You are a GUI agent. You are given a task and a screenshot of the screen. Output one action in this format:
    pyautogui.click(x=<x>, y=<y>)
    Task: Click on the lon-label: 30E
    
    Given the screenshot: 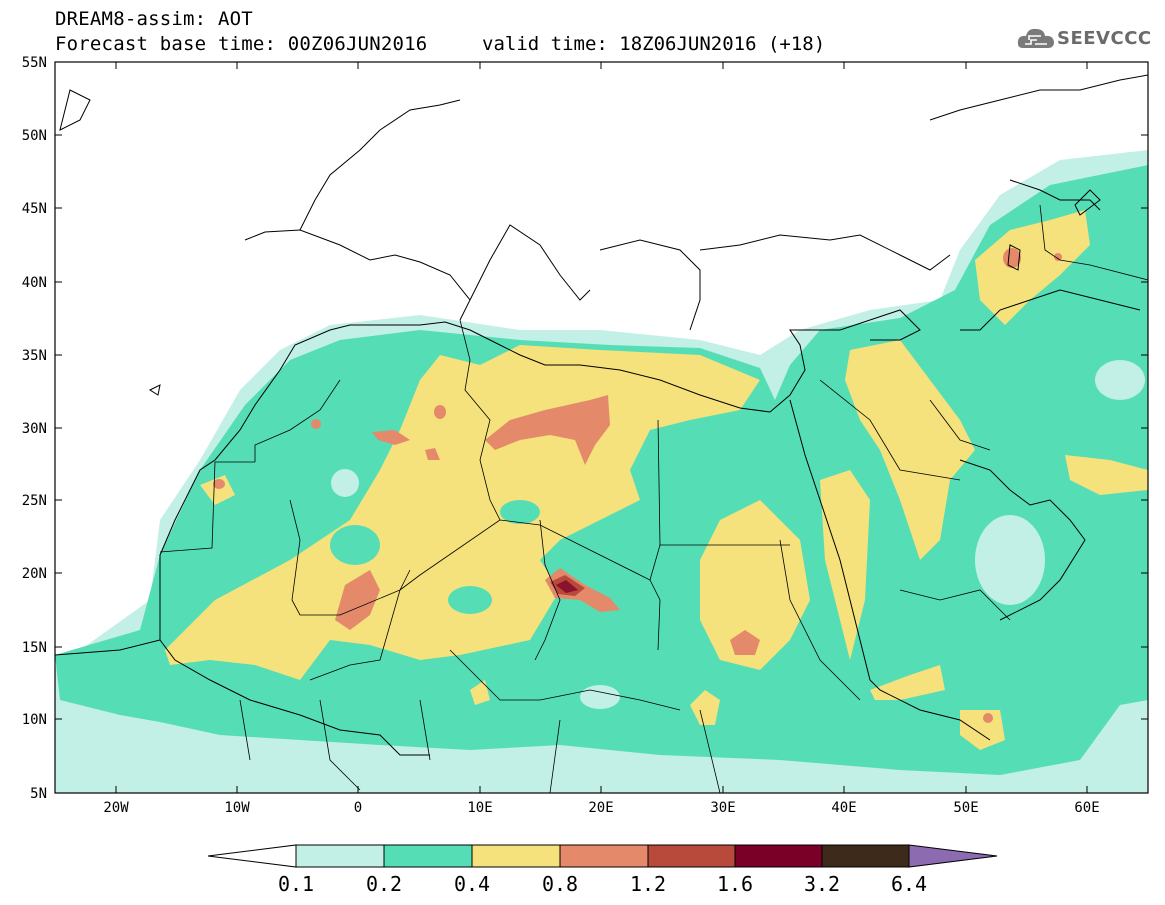 What is the action you would take?
    pyautogui.click(x=722, y=808)
    